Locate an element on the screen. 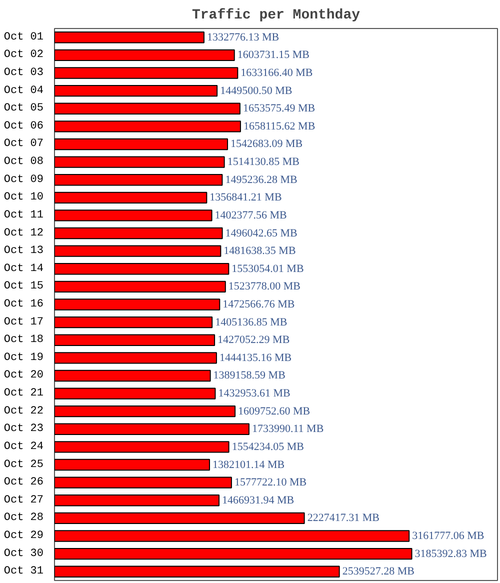 This screenshot has width=500, height=583. data-label: 1577722.10 MB is located at coordinates (270, 482).